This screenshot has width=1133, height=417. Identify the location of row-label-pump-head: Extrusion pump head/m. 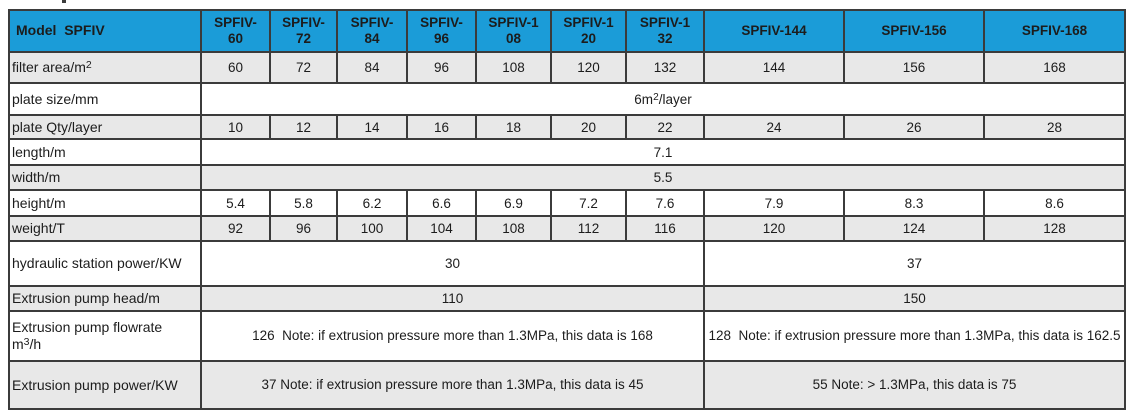
(105, 298).